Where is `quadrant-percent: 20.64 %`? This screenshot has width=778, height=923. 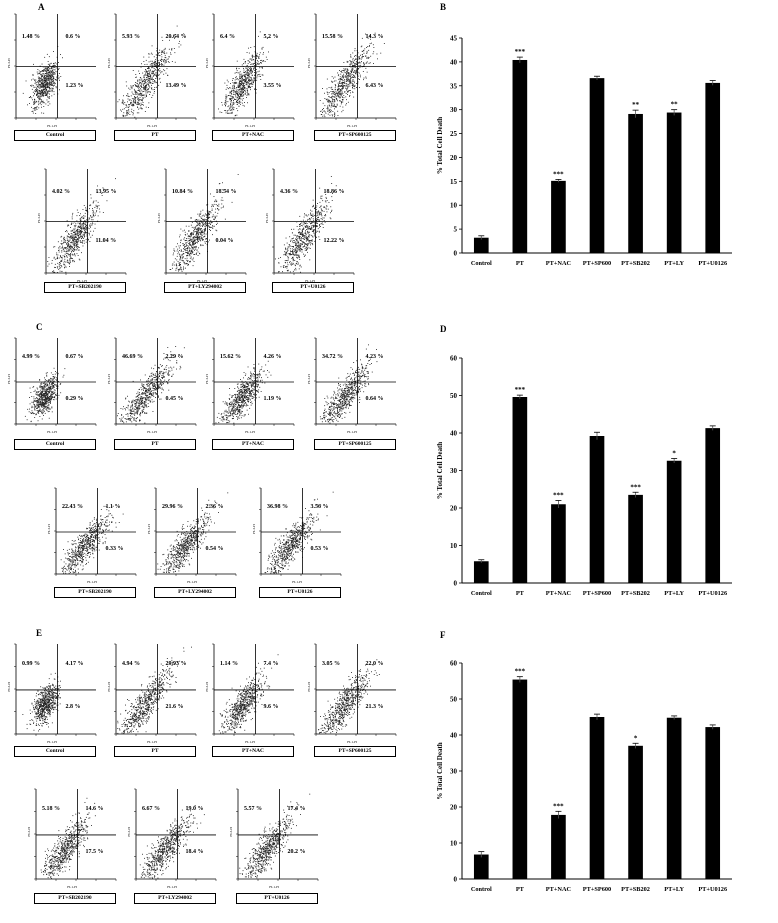
quadrant-percent: 20.64 % is located at coordinates (176, 36).